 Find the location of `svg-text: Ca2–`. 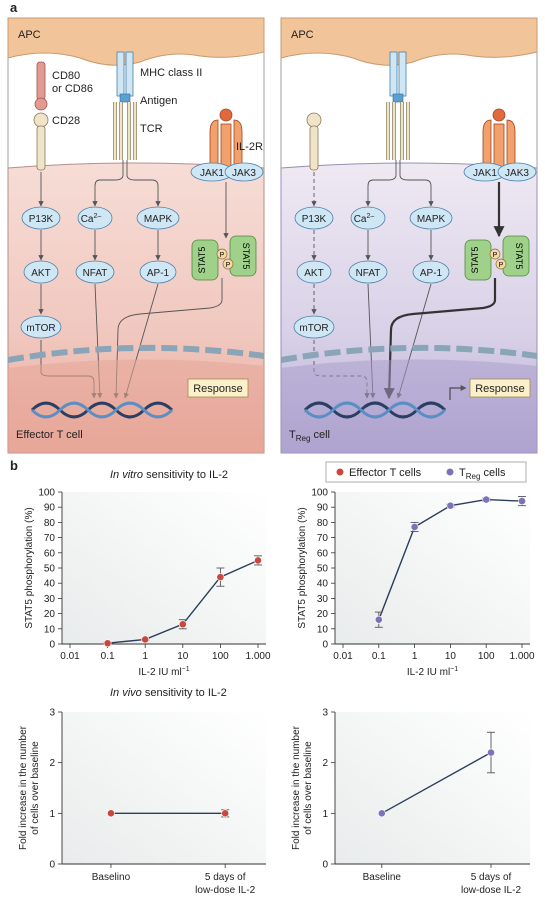

svg-text: Ca2– is located at coordinates (364, 219).